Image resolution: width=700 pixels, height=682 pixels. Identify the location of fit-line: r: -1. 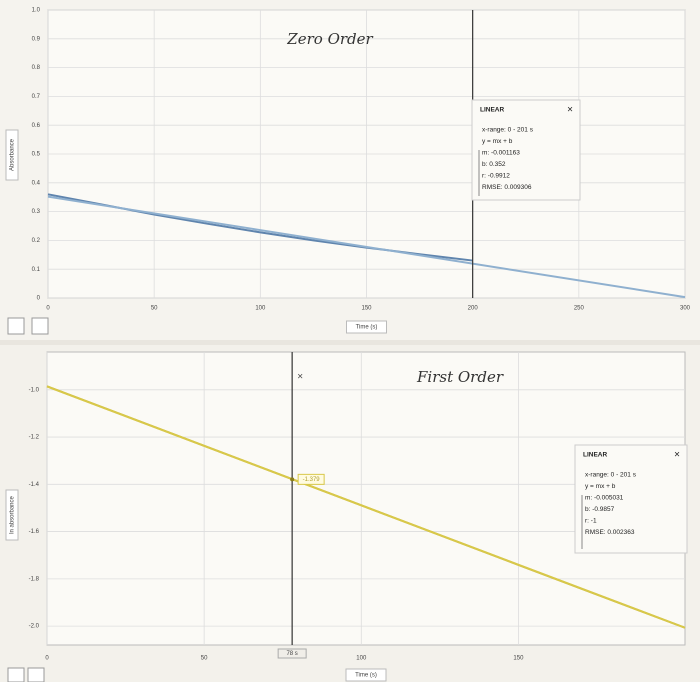
(591, 521).